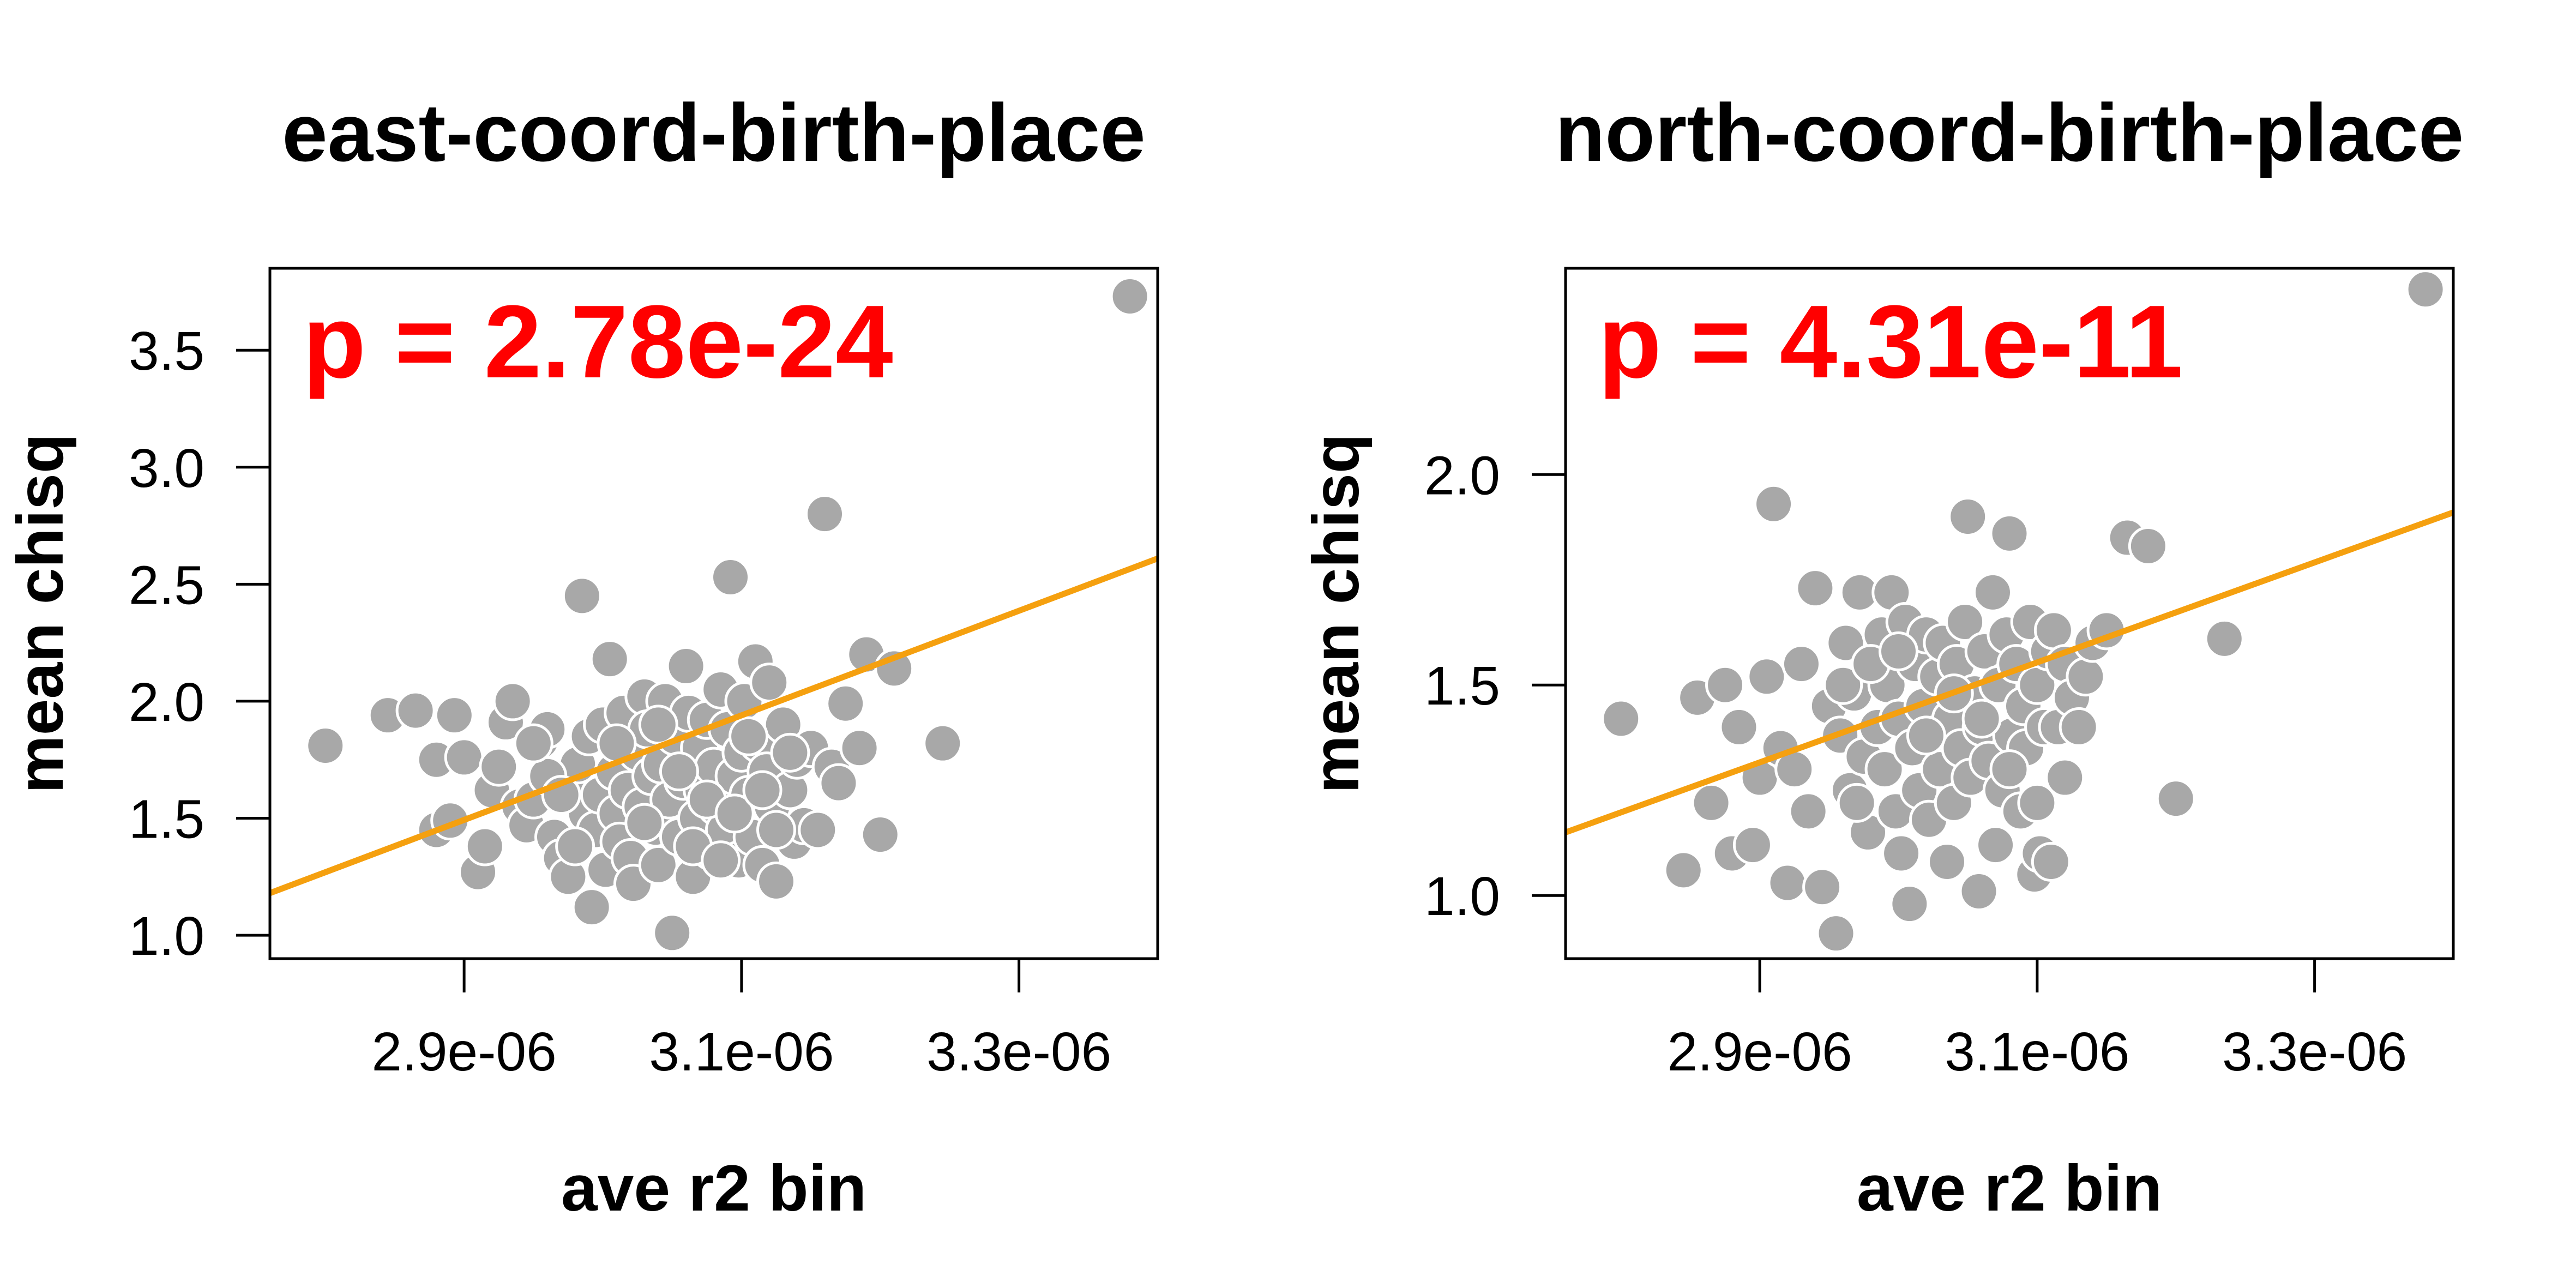  Describe the element at coordinates (2009, 132) in the screenshot. I see `chart-title: north-coord-birth-place` at that location.